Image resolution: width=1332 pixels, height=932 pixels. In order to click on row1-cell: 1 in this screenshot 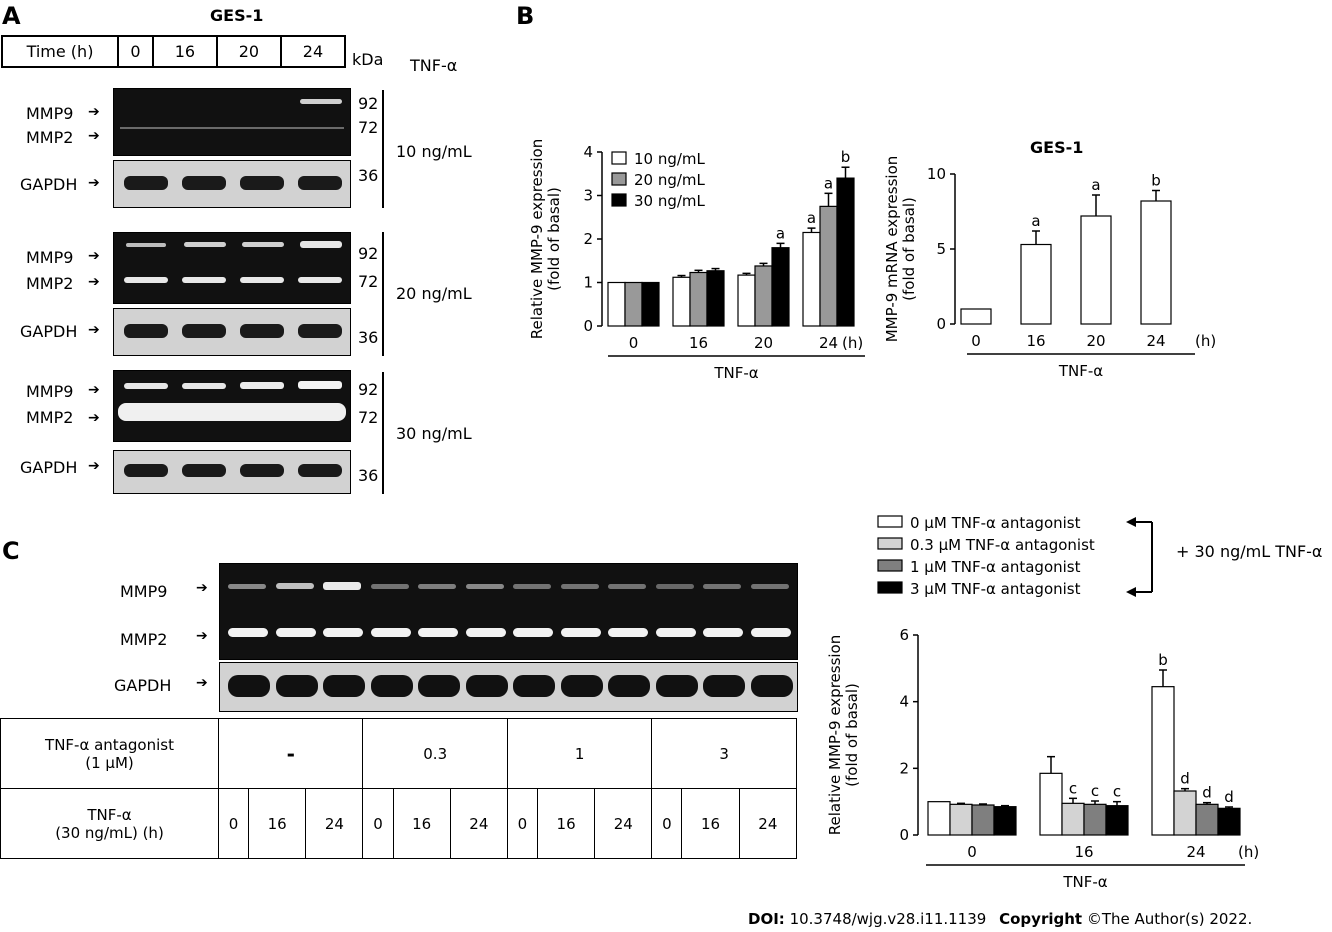, I will do `click(579, 753)`.